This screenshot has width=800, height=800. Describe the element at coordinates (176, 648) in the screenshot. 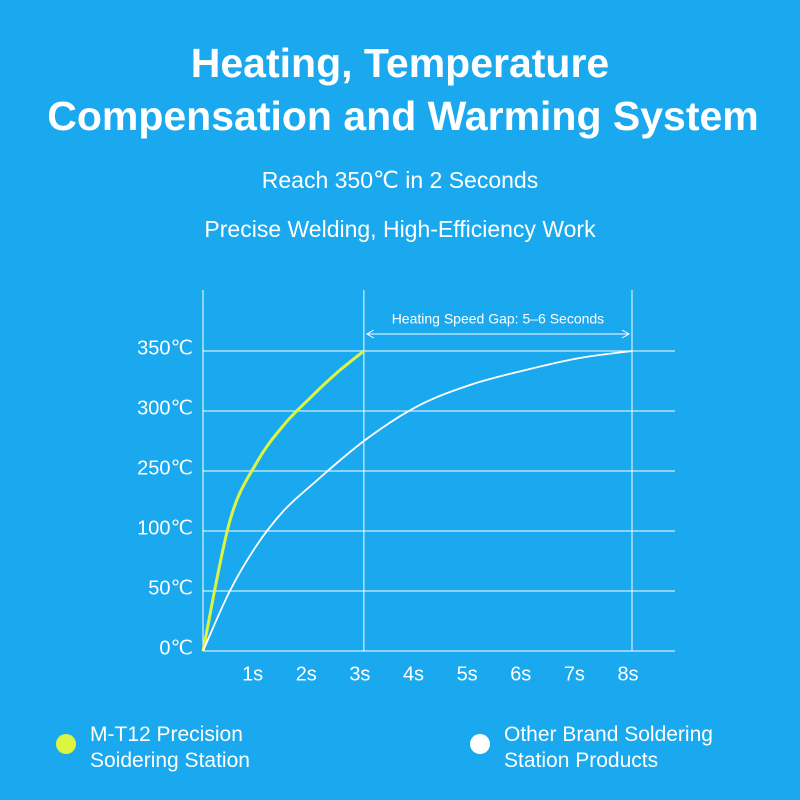

I see `y-tick-label: 0℃` at that location.